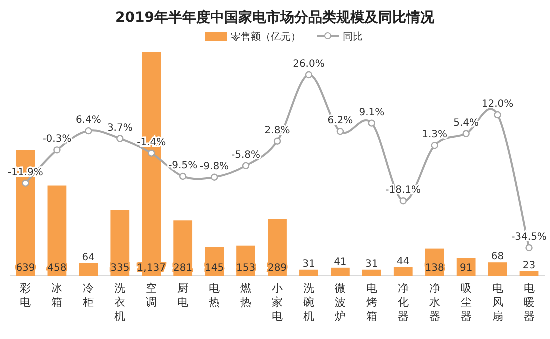 The image size is (550, 339). Describe the element at coordinates (498, 302) in the screenshot. I see `x-tick-label: 电风扇` at that location.